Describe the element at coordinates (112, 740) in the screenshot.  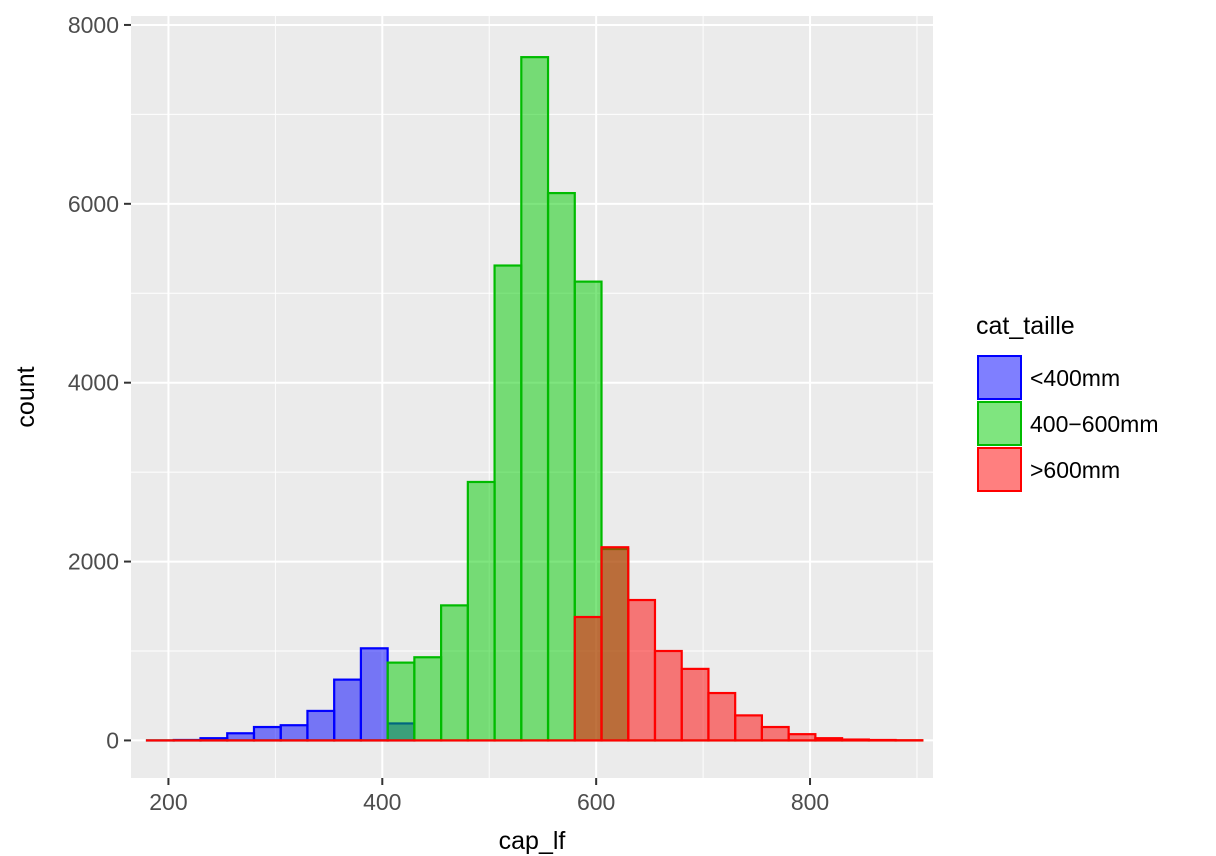
I see `y-tick-label: 0` at that location.